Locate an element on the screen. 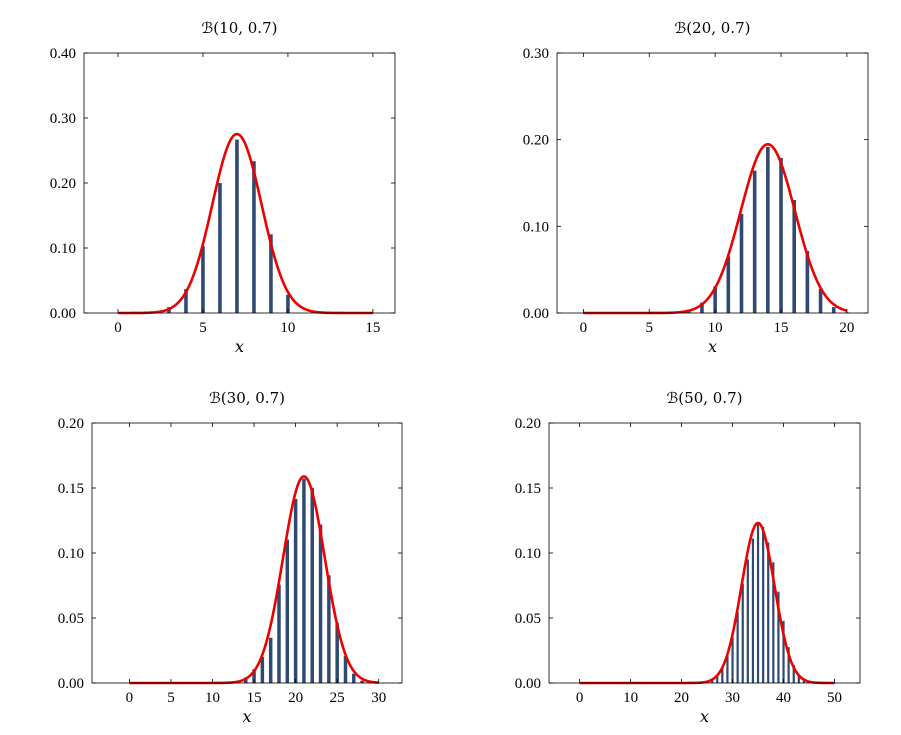 This screenshot has height=735, width=901. chart-title: ℬ(20, 0.7) is located at coordinates (713, 28).